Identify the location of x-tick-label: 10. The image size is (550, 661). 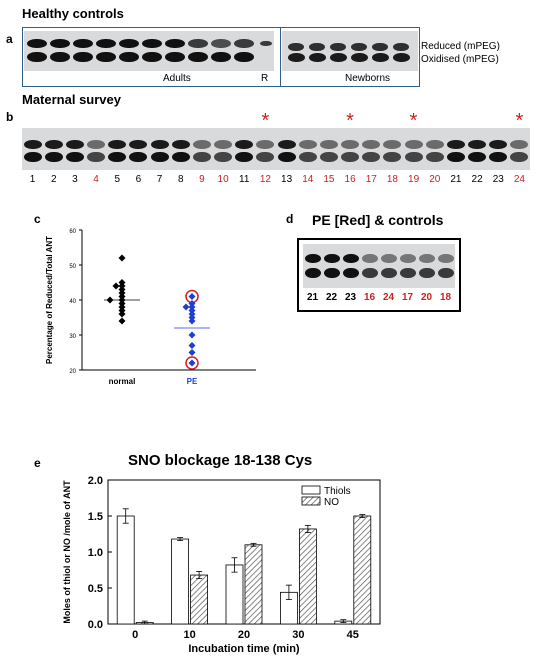
(189, 635).